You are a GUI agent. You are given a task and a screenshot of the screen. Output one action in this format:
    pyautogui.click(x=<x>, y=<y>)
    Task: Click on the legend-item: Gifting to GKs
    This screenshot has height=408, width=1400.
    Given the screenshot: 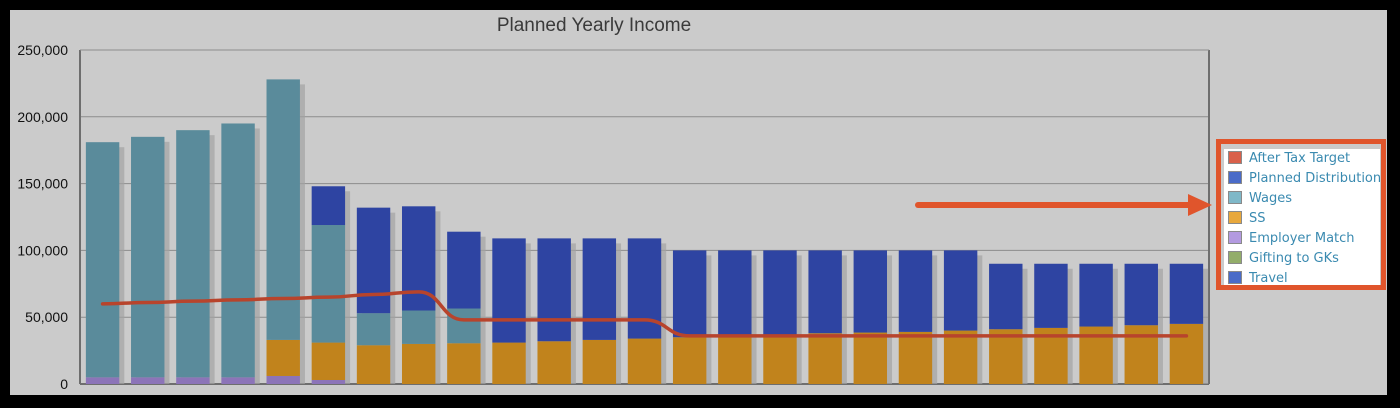 What is the action you would take?
    pyautogui.click(x=1283, y=259)
    